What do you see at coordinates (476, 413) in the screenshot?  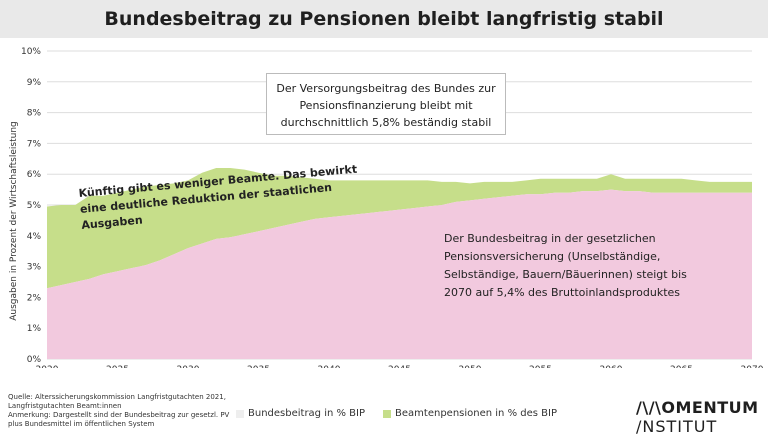 I see `legend-label-beamte: Beamtenpensionen in % des BIP` at bounding box center [476, 413].